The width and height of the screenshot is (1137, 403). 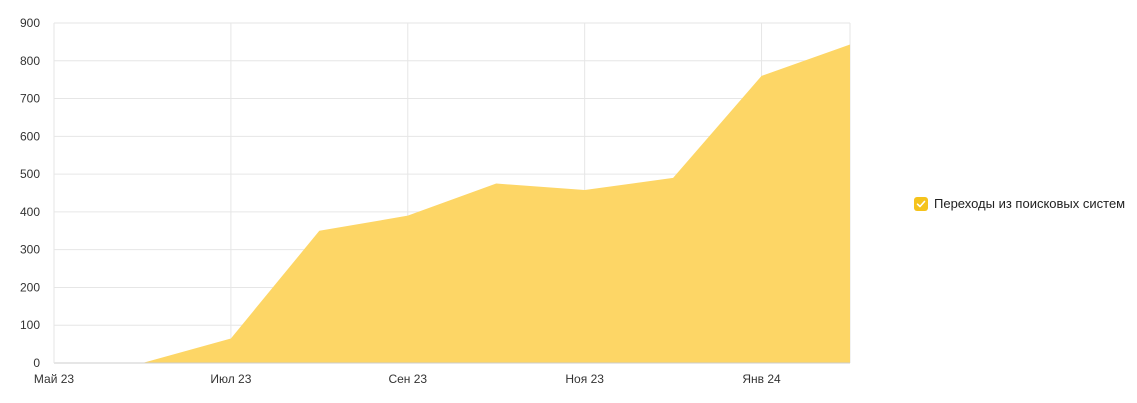 I want to click on y-tick-label: 300, so click(x=30, y=250).